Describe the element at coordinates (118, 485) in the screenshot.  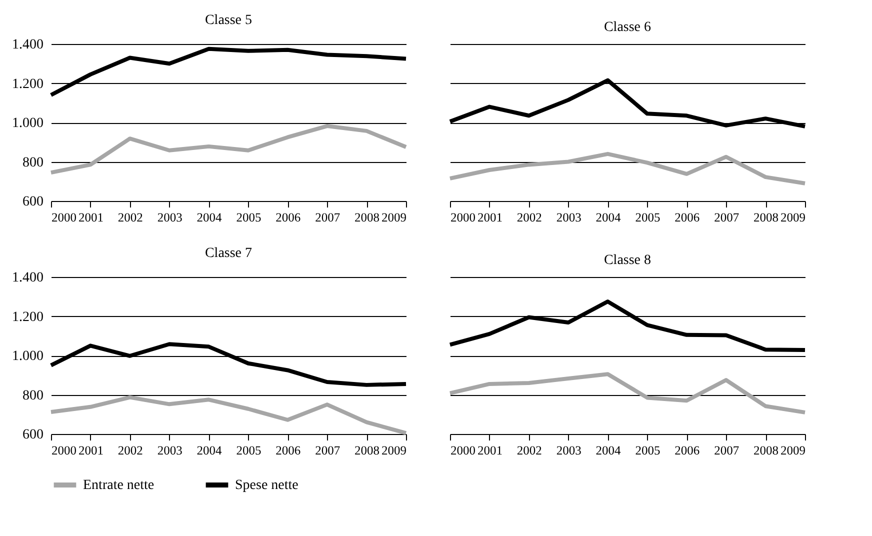
I see `legend-label: Entrate nette` at that location.